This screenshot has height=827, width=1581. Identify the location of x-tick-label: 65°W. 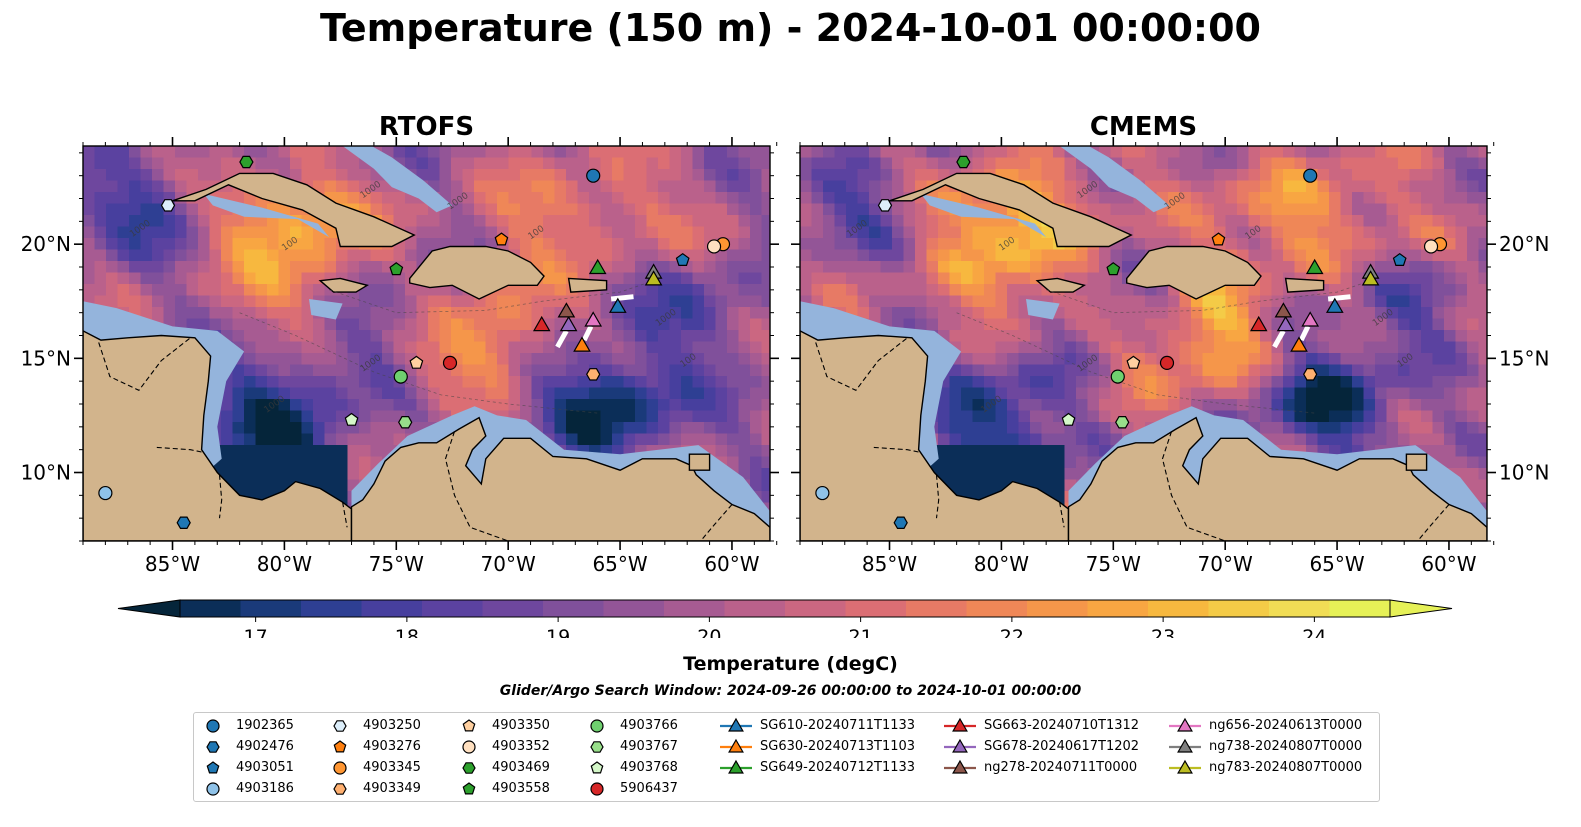
(619, 564).